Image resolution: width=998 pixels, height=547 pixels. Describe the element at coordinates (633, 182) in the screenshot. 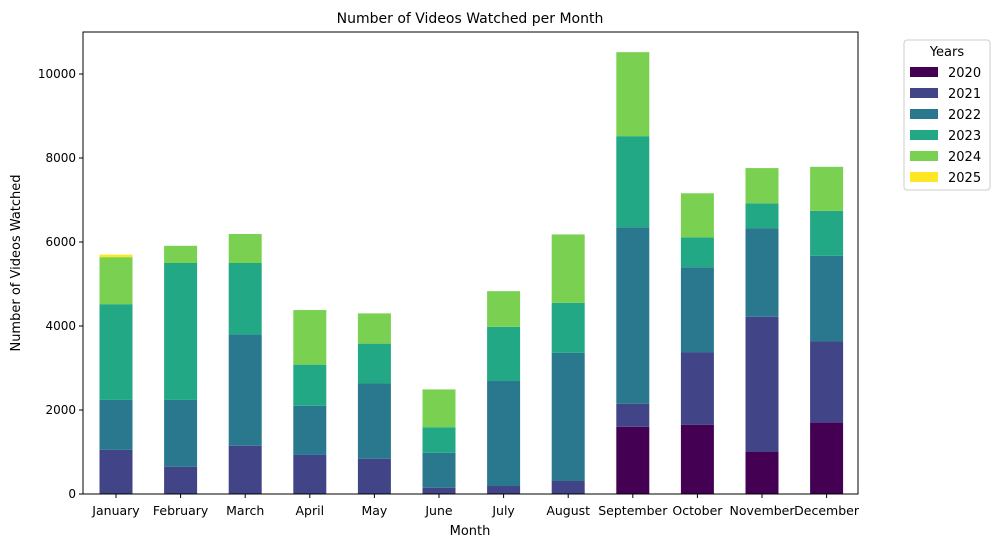

I see `bar-segment-2023-september` at that location.